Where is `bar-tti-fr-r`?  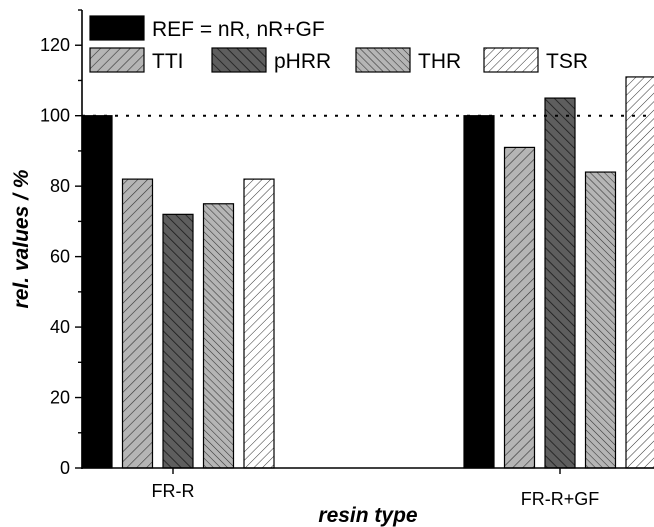 bar-tti-fr-r is located at coordinates (137, 323).